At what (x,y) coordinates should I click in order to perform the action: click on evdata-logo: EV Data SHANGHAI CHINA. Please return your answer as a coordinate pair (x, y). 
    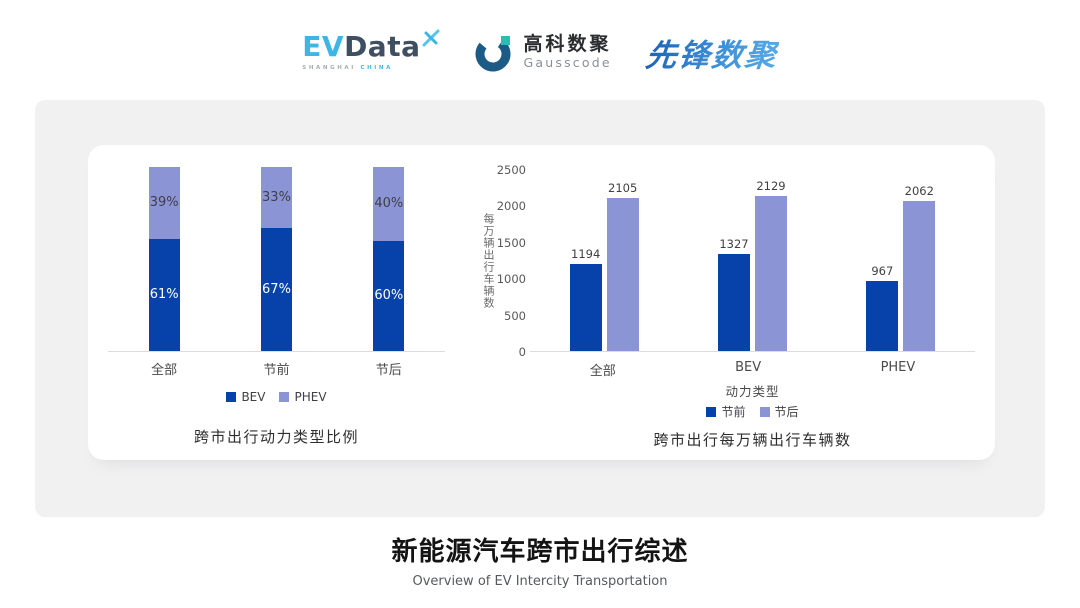
    Looking at the image, I should click on (371, 50).